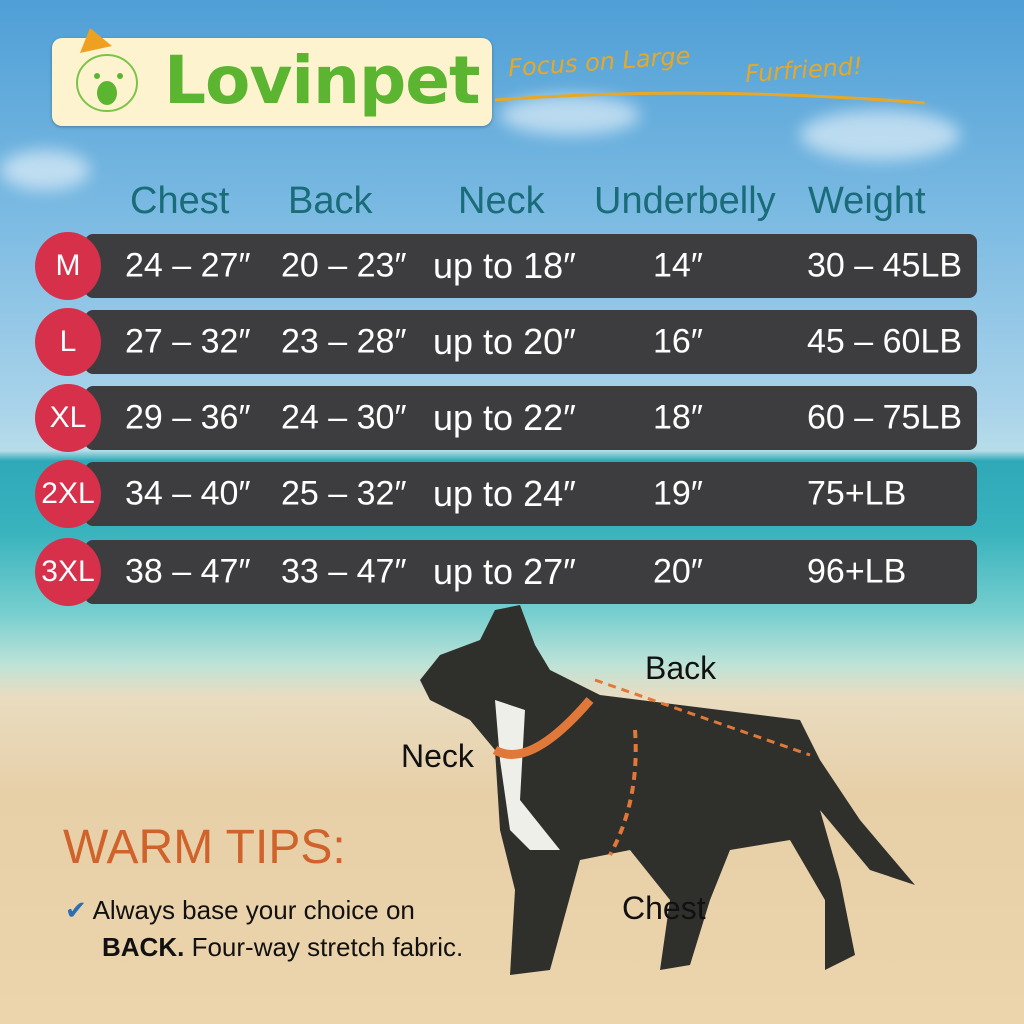  Describe the element at coordinates (188, 571) in the screenshot. I see `chest-value: 38 – 47″` at that location.